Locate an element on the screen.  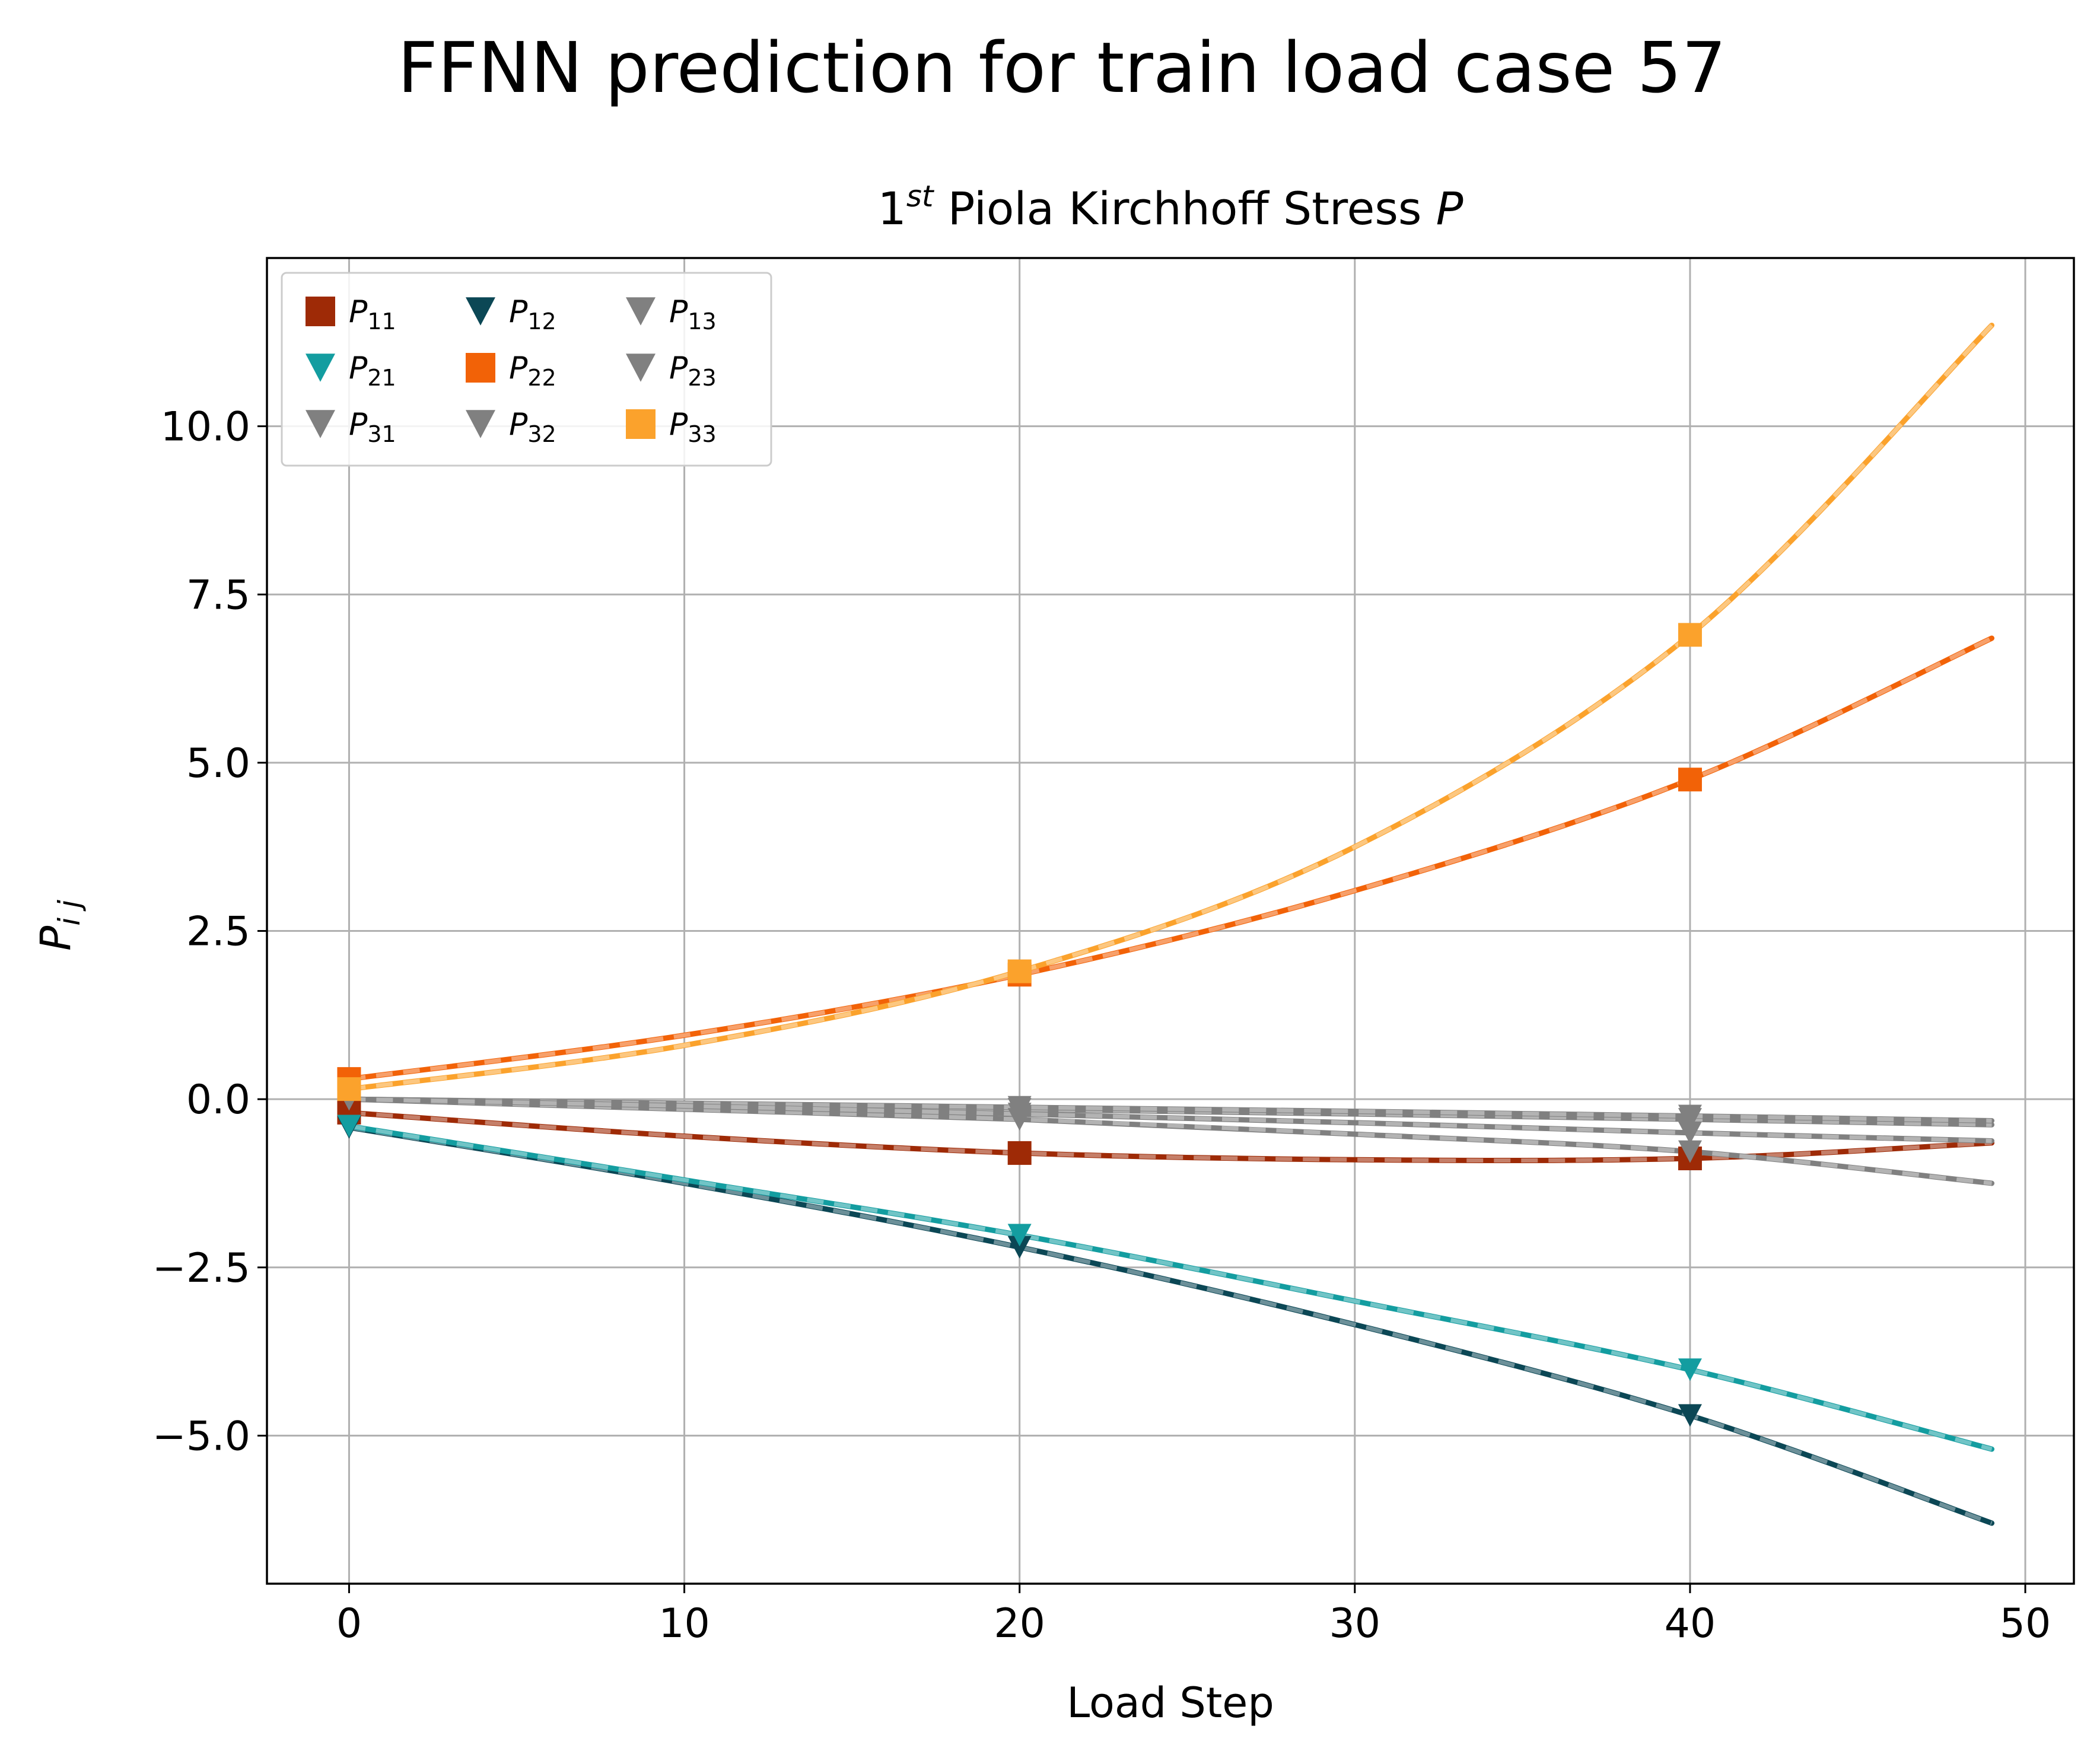
y-tick-label: 7.5 is located at coordinates (218, 595).